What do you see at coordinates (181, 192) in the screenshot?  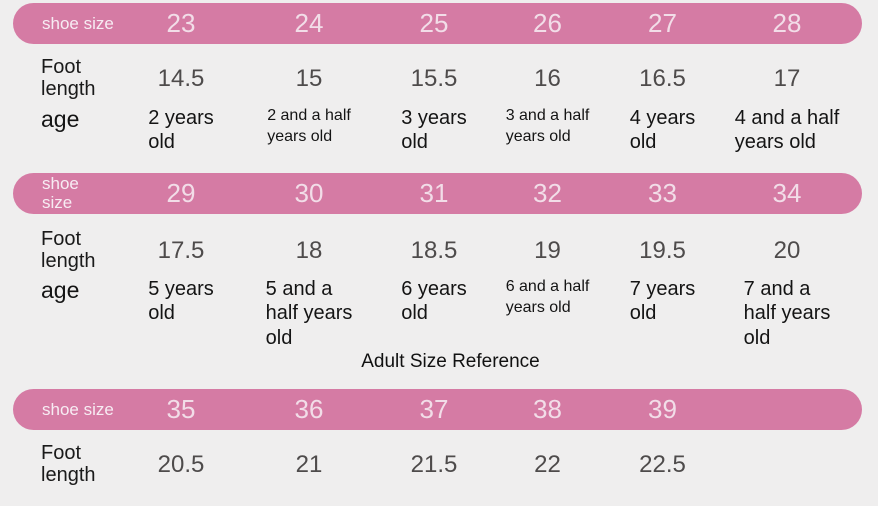 I see `shoe-size-value: 29` at bounding box center [181, 192].